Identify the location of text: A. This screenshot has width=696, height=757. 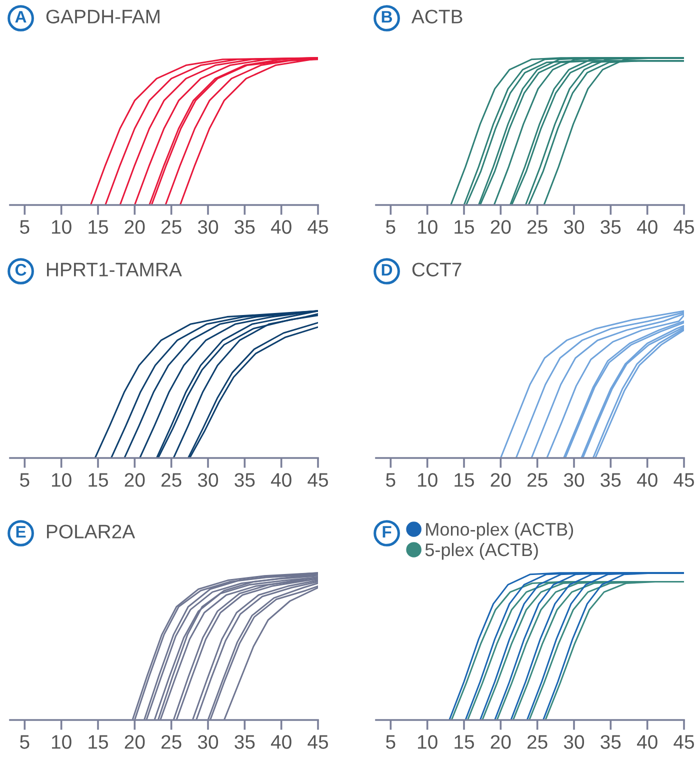
(20, 17).